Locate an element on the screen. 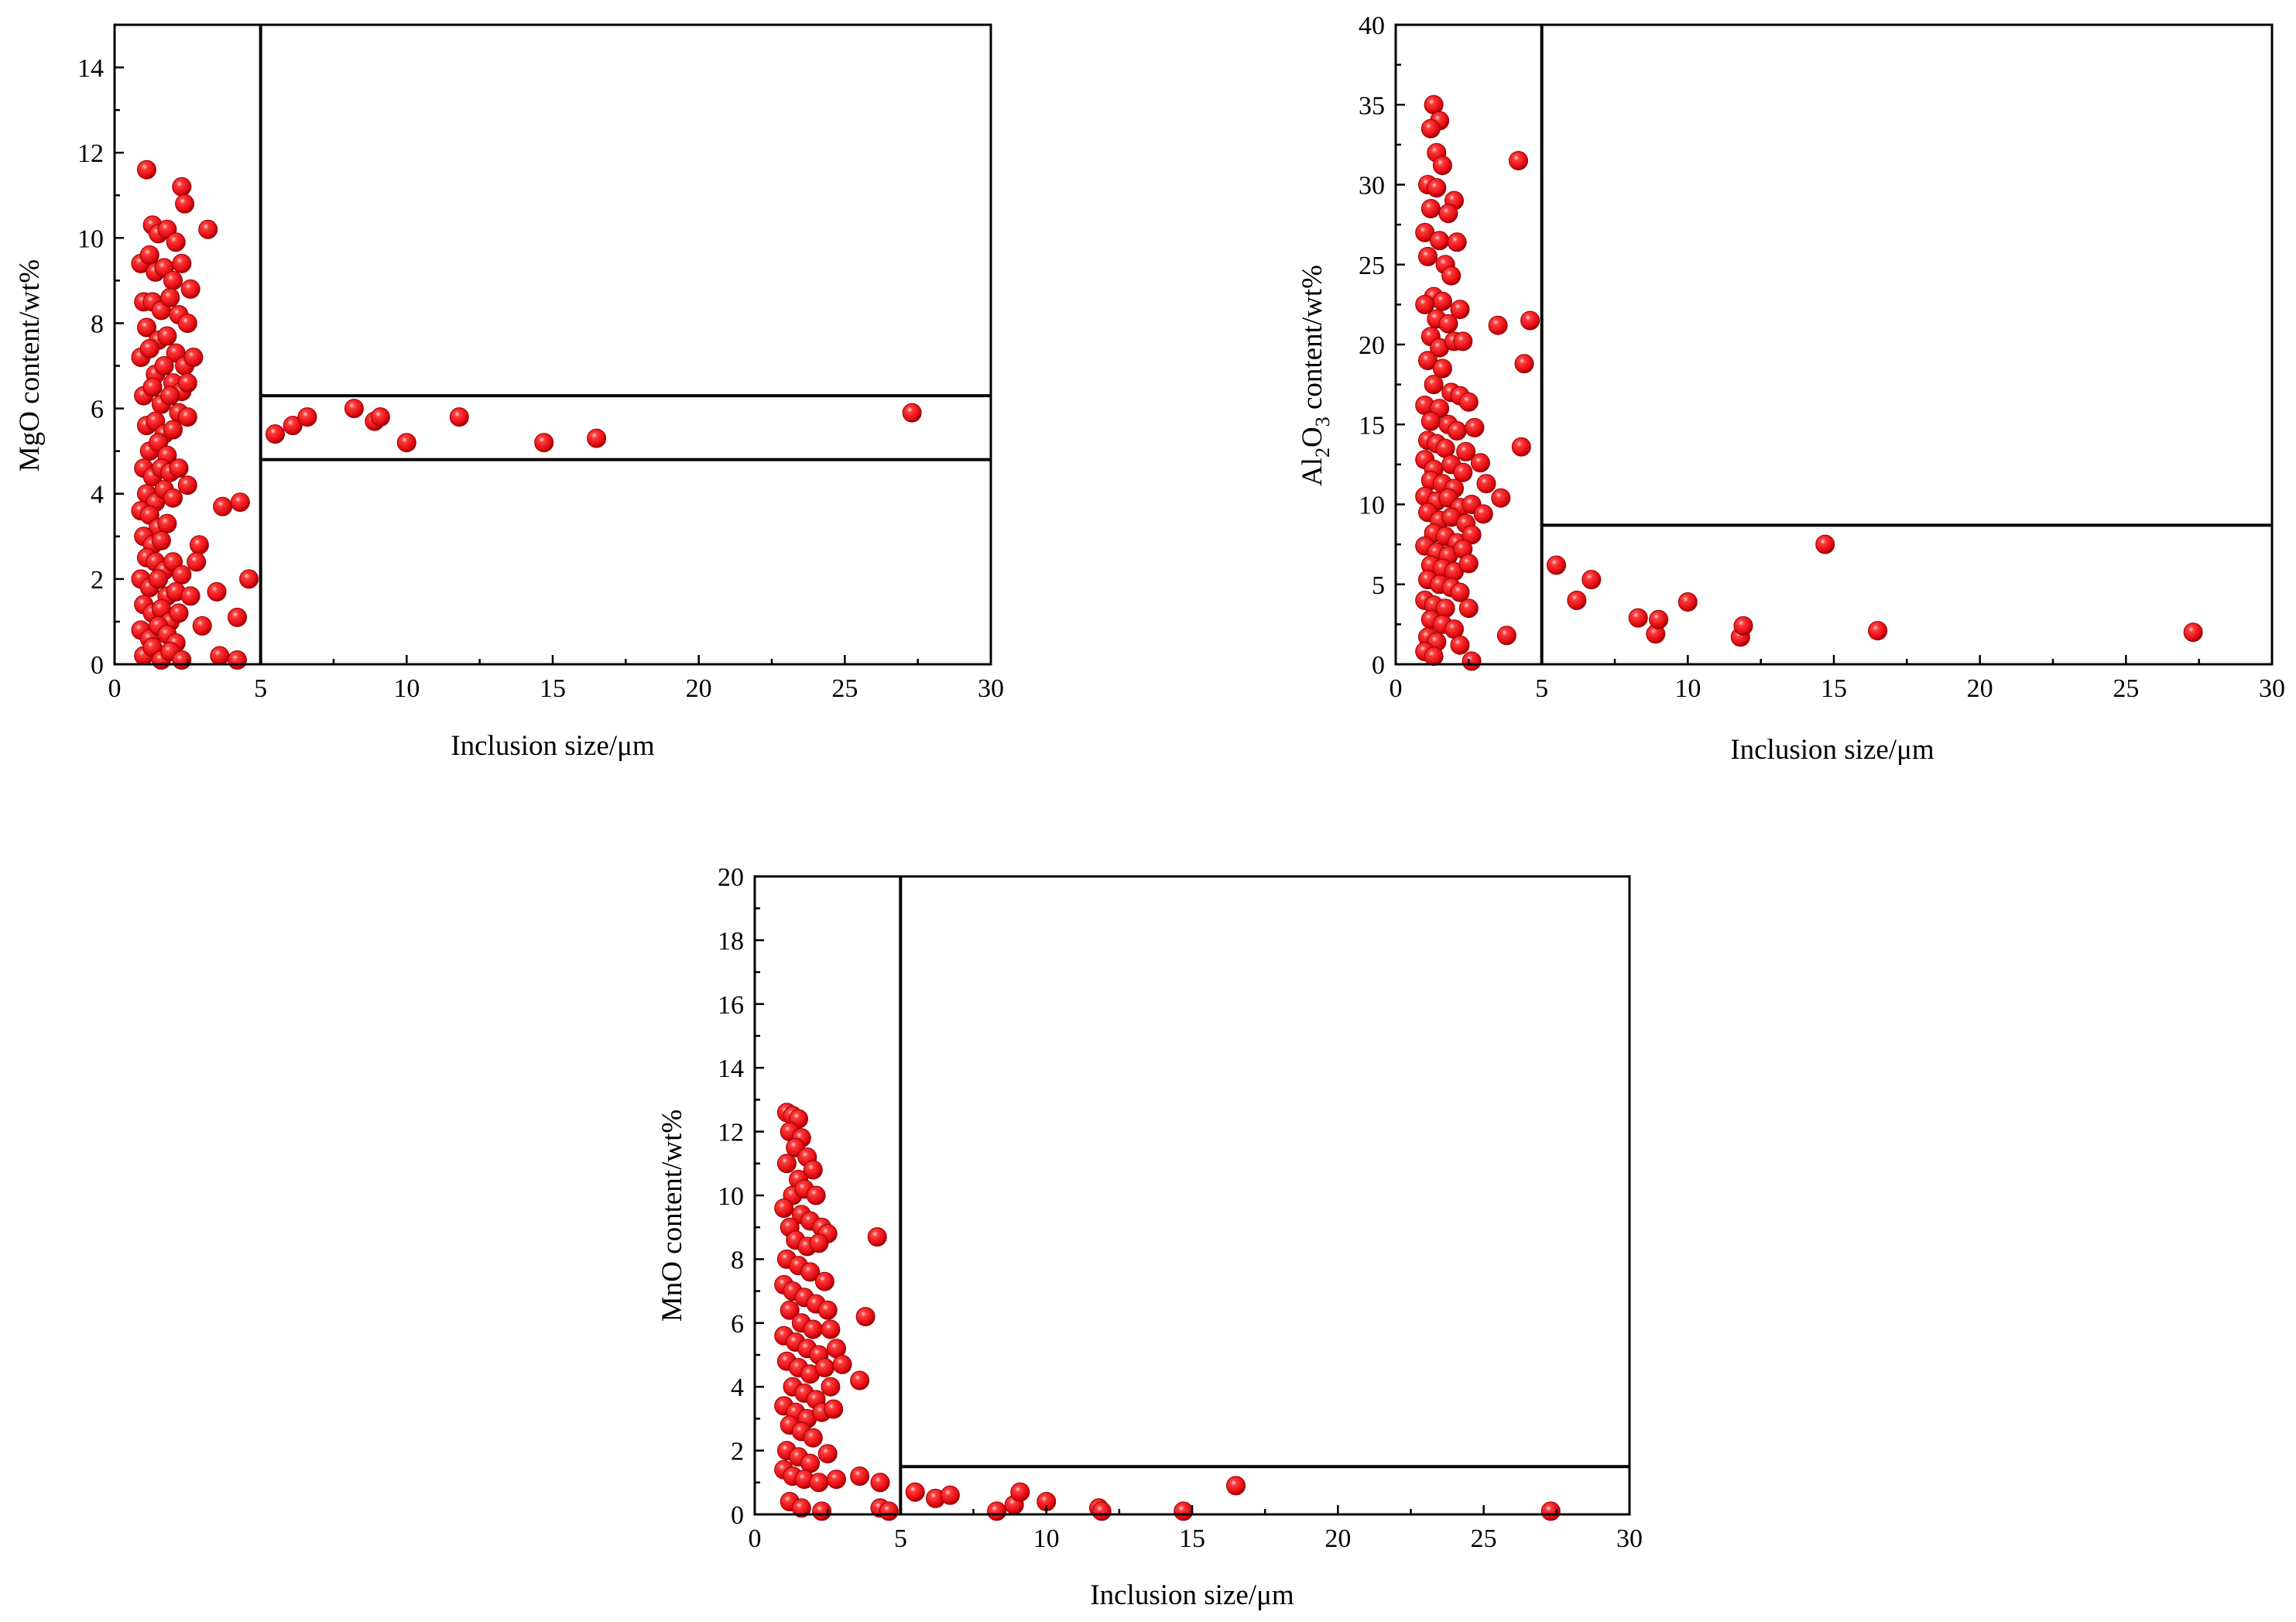 Image resolution: width=2296 pixels, height=1622 pixels. mgo-y-tick-label: 14 is located at coordinates (91, 68).